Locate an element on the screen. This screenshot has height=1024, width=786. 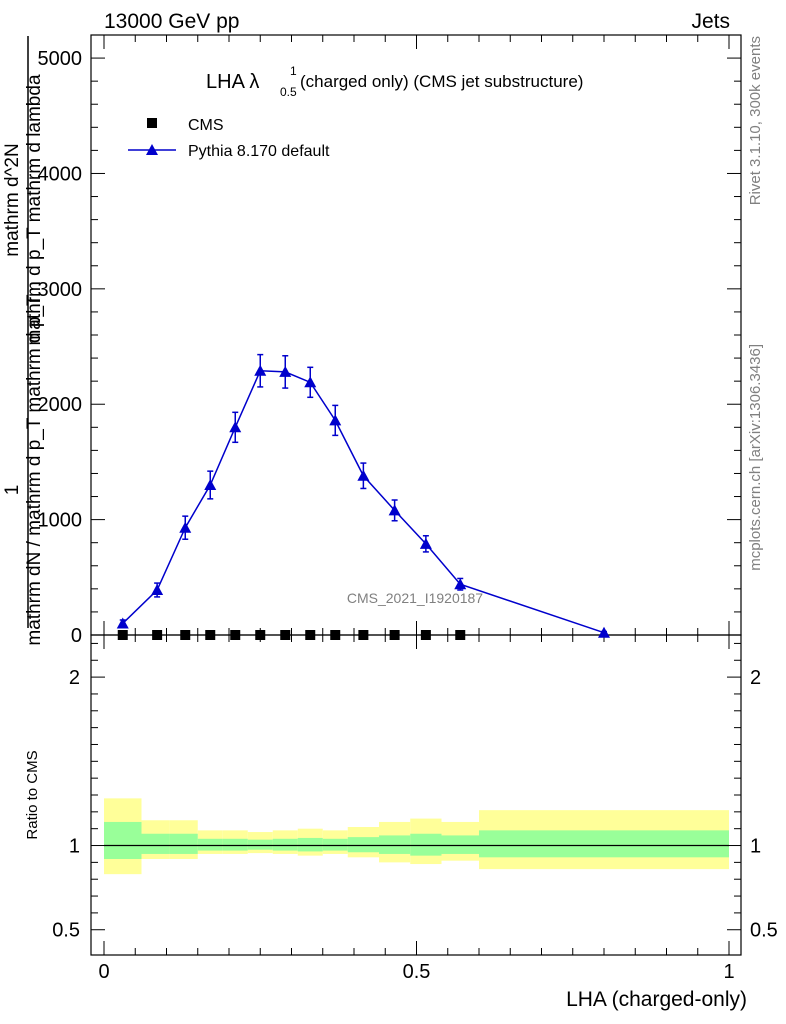
ratio-y-tick-label-right: 0.5 is located at coordinates (764, 931).